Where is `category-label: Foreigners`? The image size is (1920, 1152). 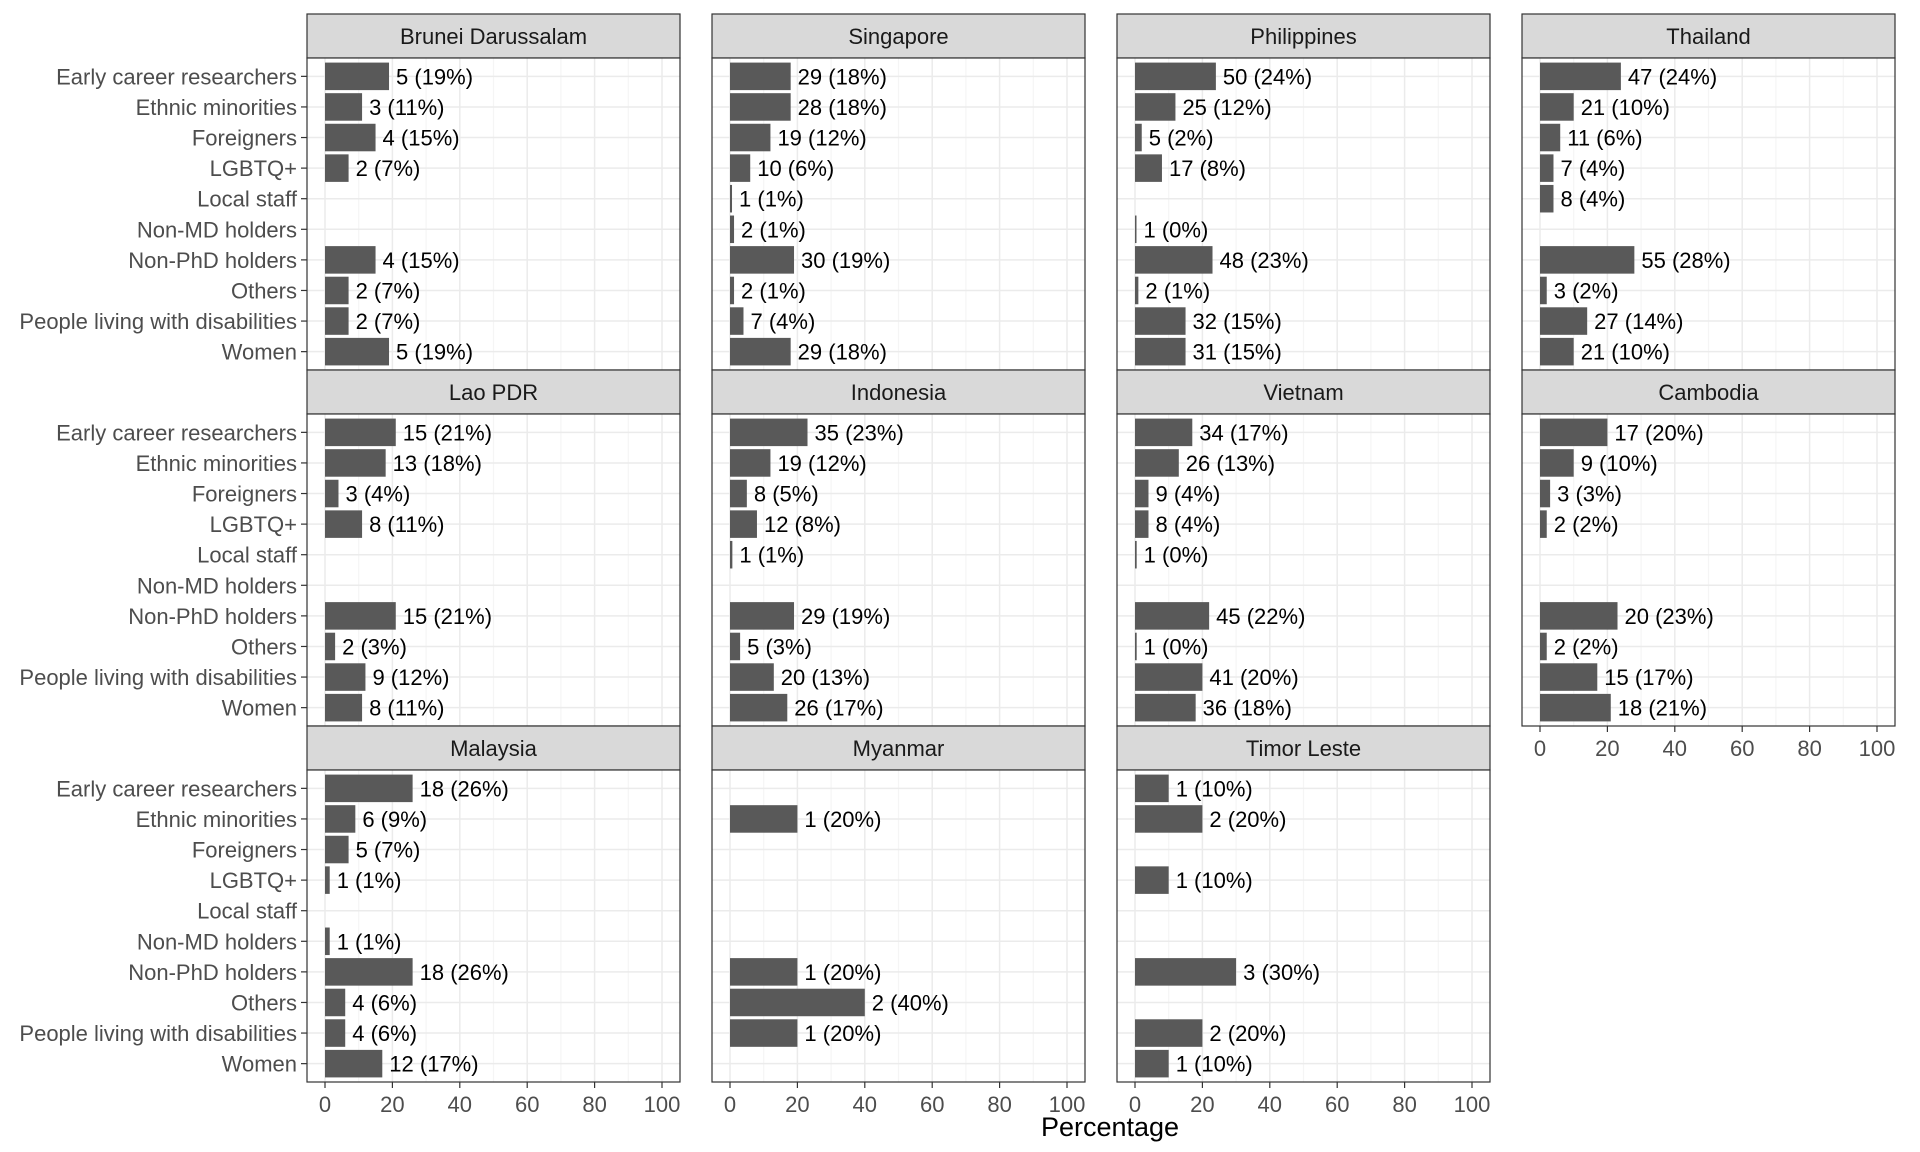 category-label: Foreigners is located at coordinates (244, 494).